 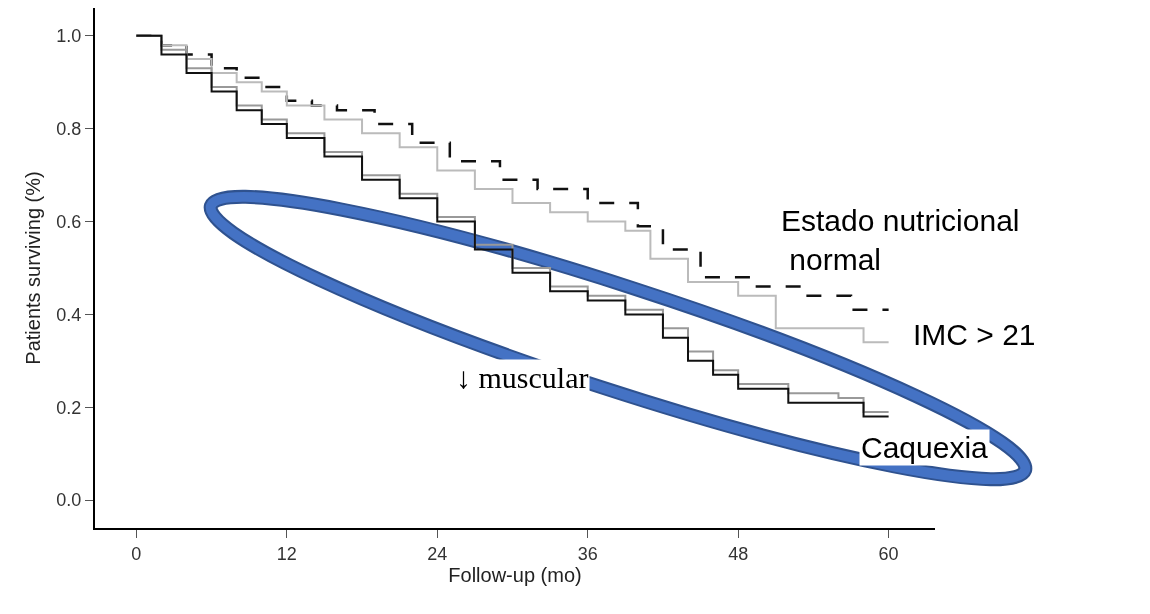 I want to click on text: ↓ muscular, so click(x=522, y=377).